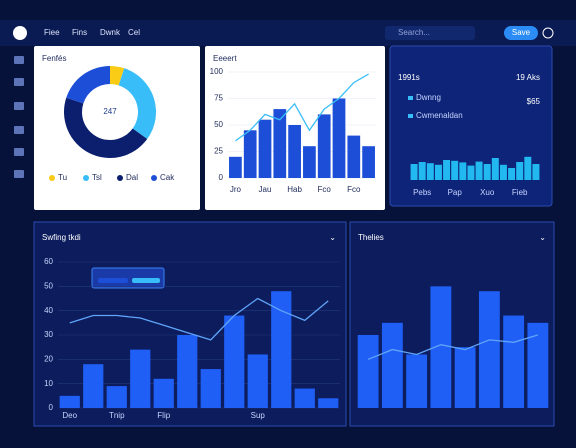 This screenshot has height=448, width=576. I want to click on legend-swatch, so click(410, 98).